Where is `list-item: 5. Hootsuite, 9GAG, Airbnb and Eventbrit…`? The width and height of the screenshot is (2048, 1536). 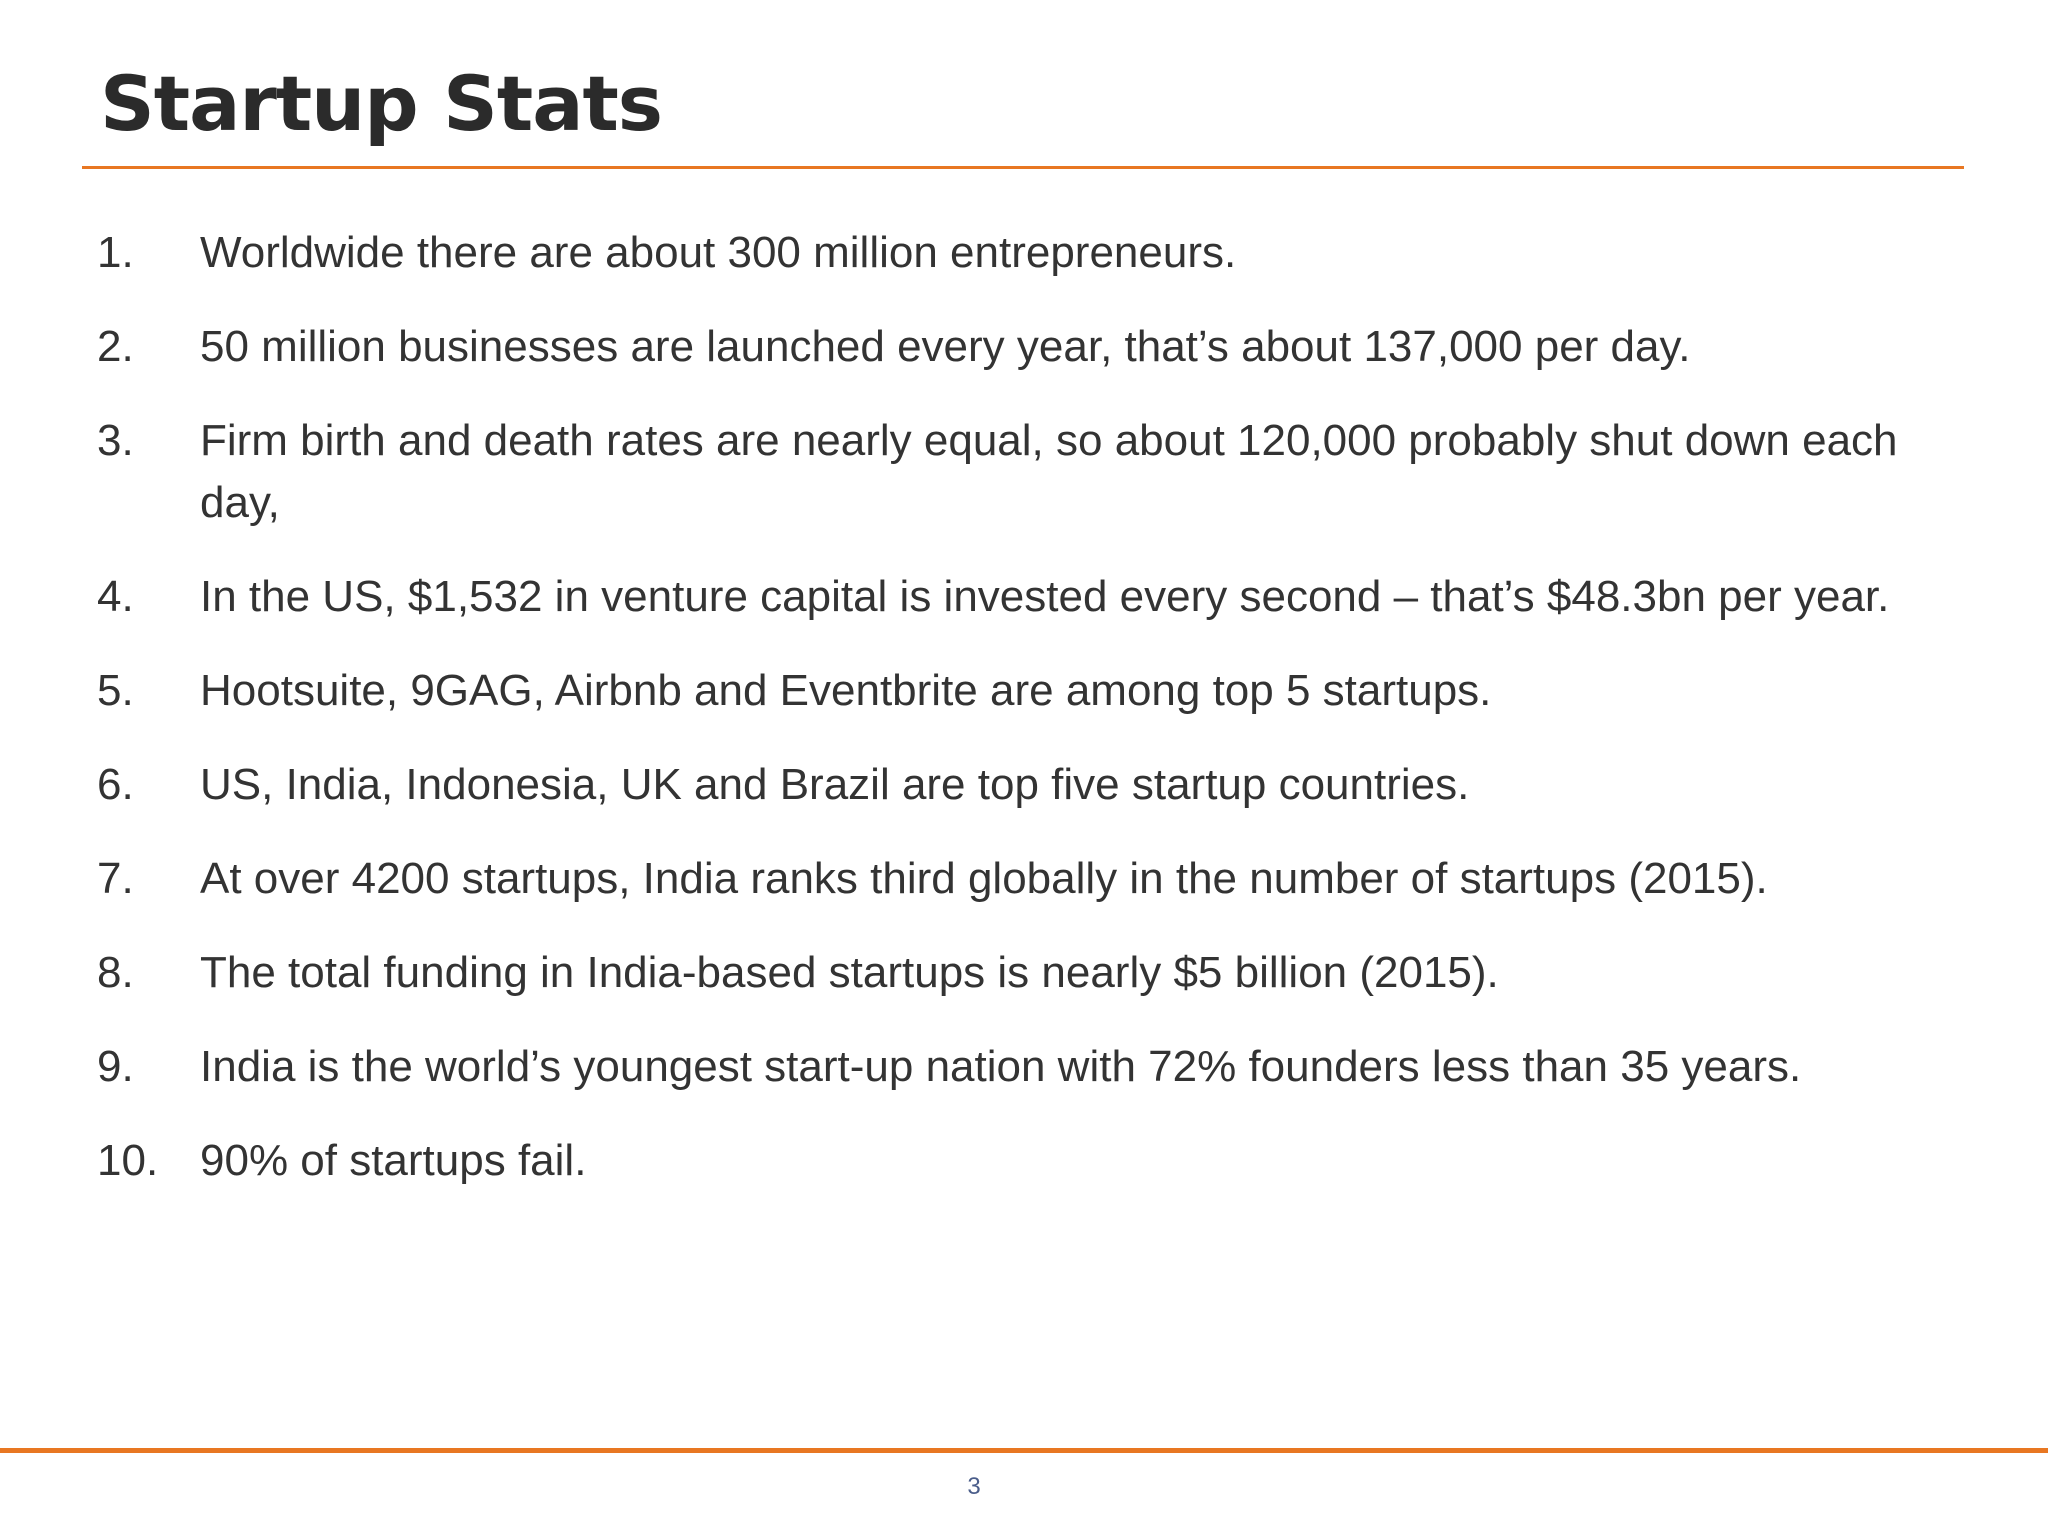 list-item: 5. Hootsuite, 9GAG, Airbnb and Eventbrit… is located at coordinates (1022, 691).